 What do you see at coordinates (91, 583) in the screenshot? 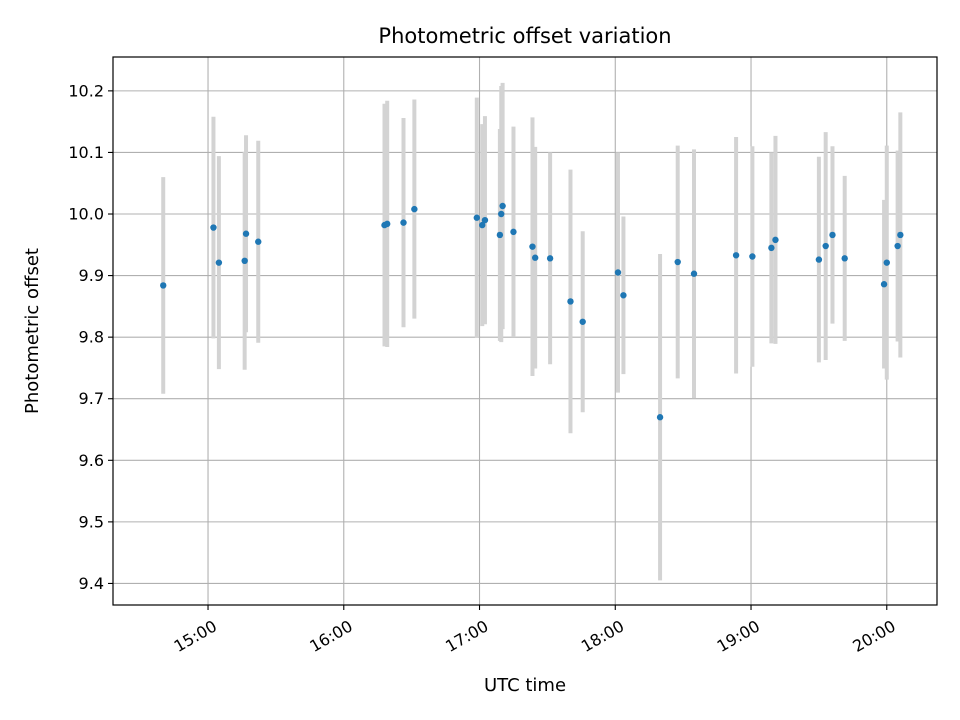
I see `y-tick-label: 9.4` at bounding box center [91, 583].